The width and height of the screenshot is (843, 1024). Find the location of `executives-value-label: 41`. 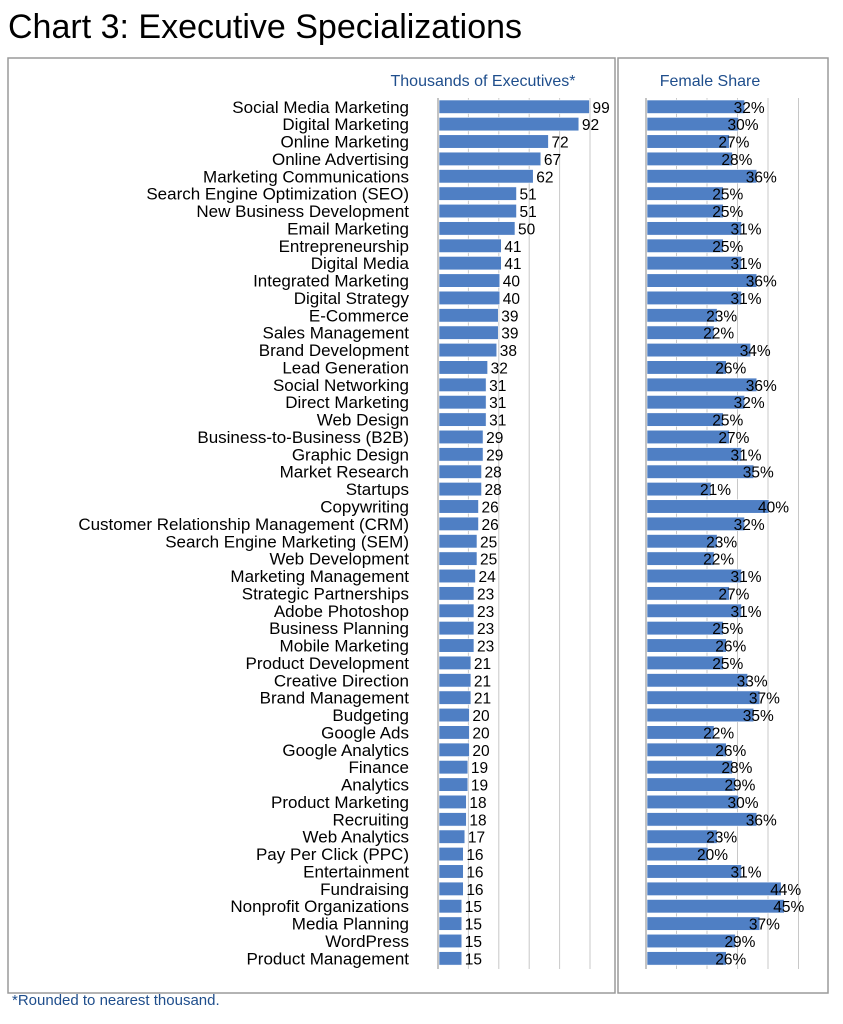

executives-value-label: 41 is located at coordinates (512, 247).